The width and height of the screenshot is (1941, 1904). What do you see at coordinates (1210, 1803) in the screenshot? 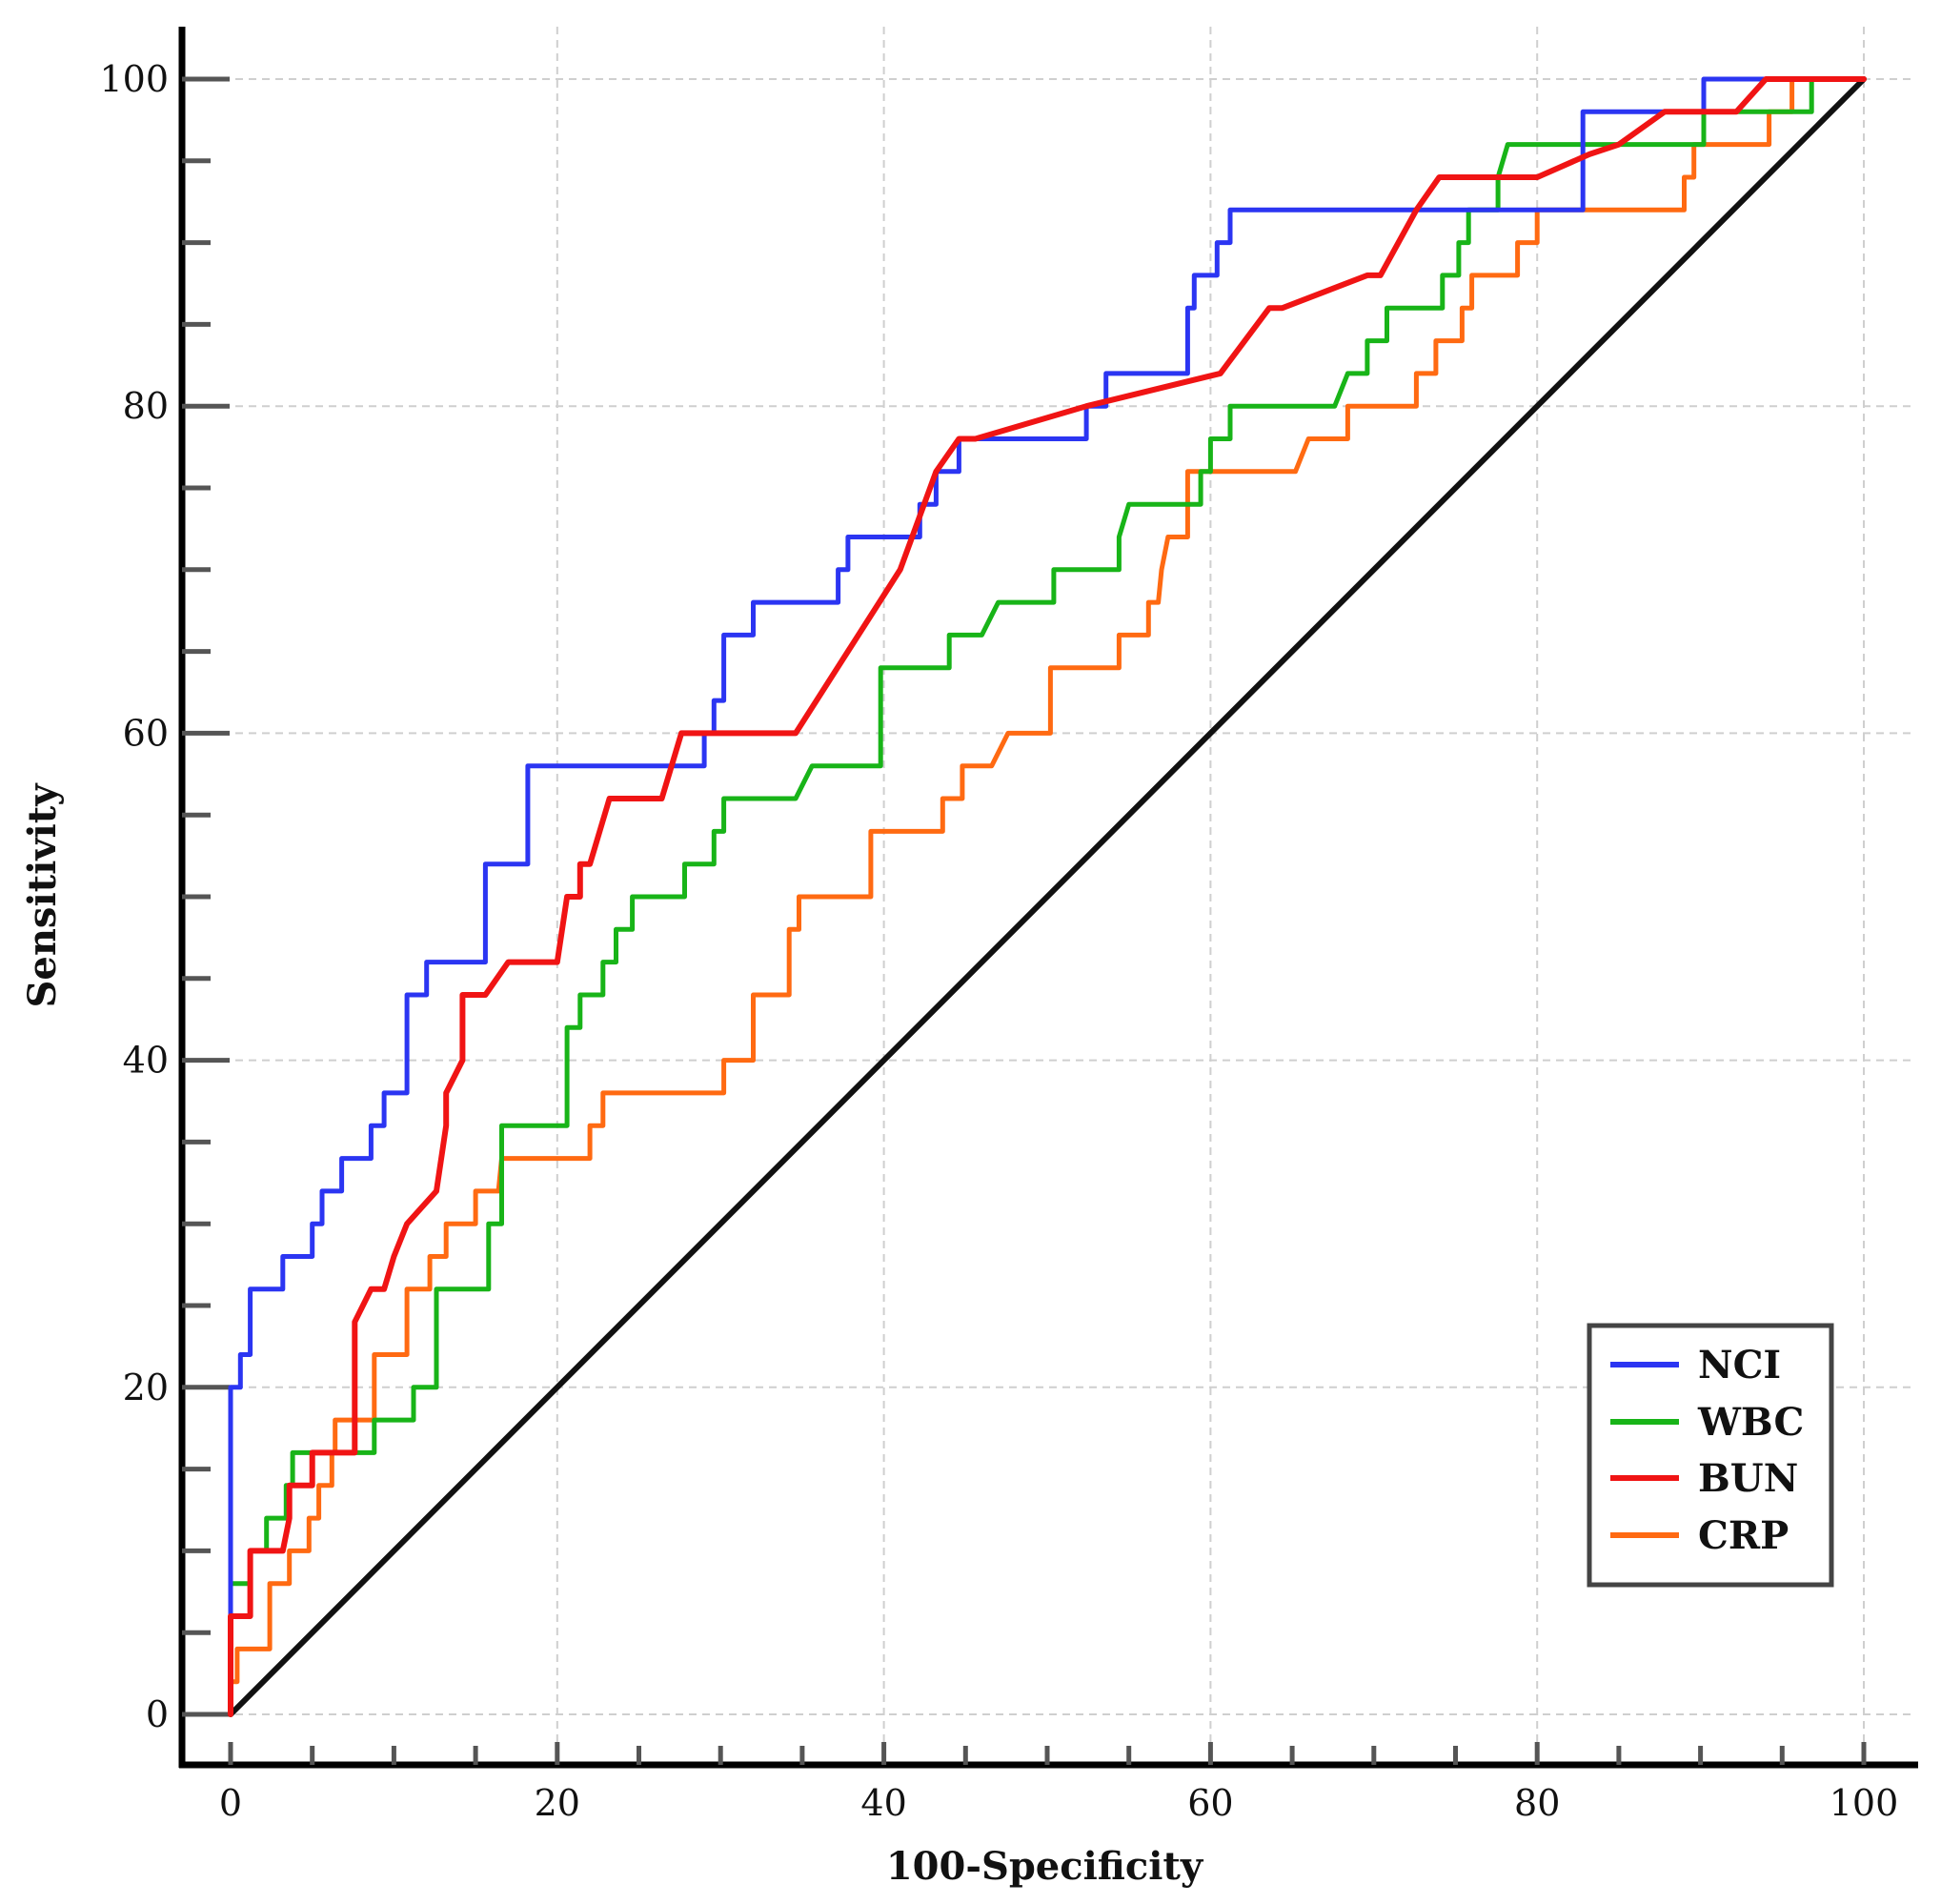
I see `x-tick-label: 60` at bounding box center [1210, 1803].